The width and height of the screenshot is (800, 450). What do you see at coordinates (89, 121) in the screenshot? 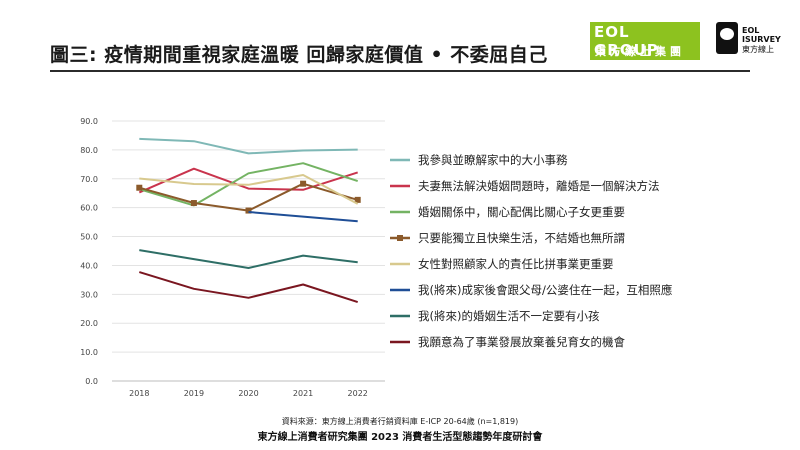
I see `y-tick-label: 90.0` at bounding box center [89, 121].